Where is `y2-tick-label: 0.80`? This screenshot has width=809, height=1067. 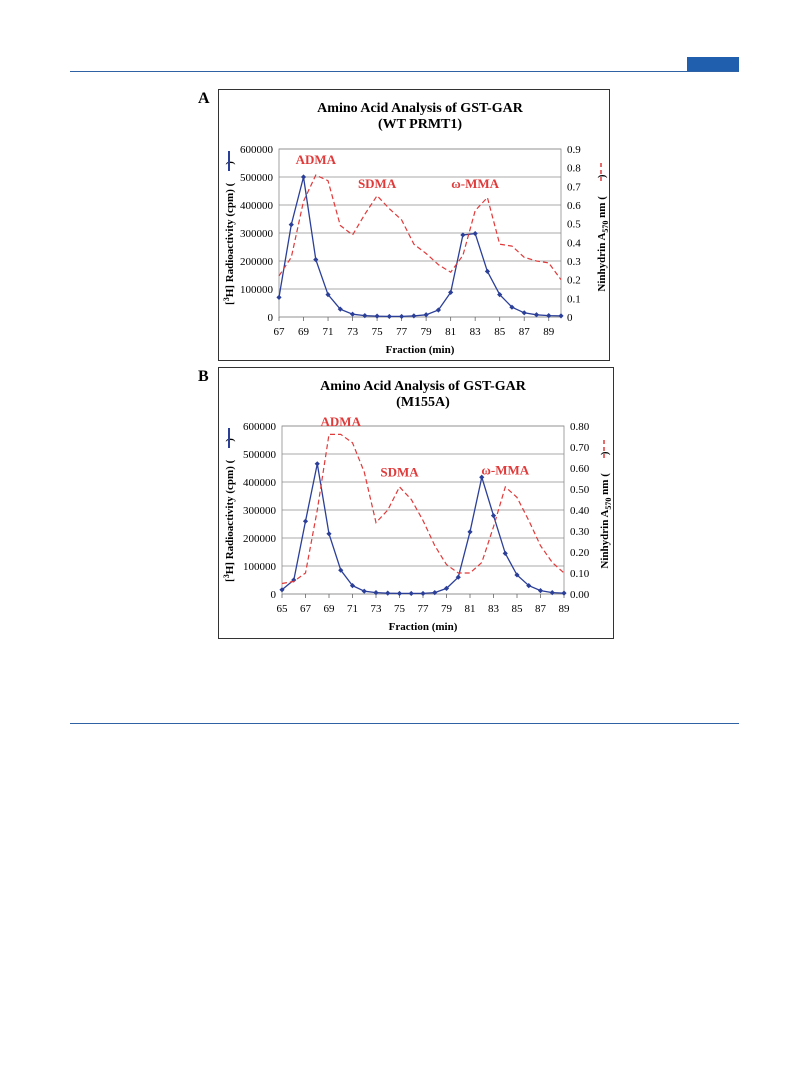 y2-tick-label: 0.80 is located at coordinates (580, 427).